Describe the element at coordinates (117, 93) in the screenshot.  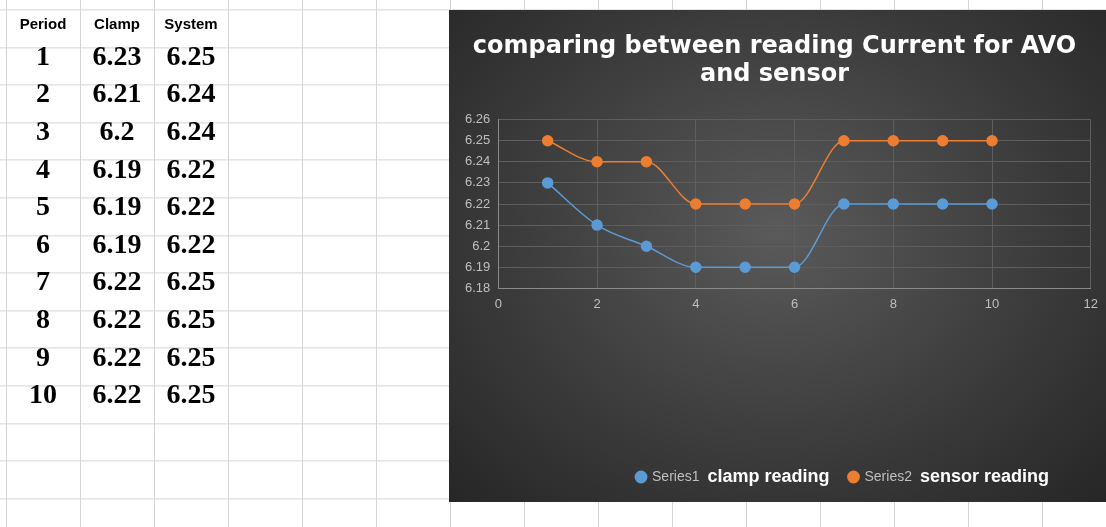
I see `data-label: 6.21` at that location.